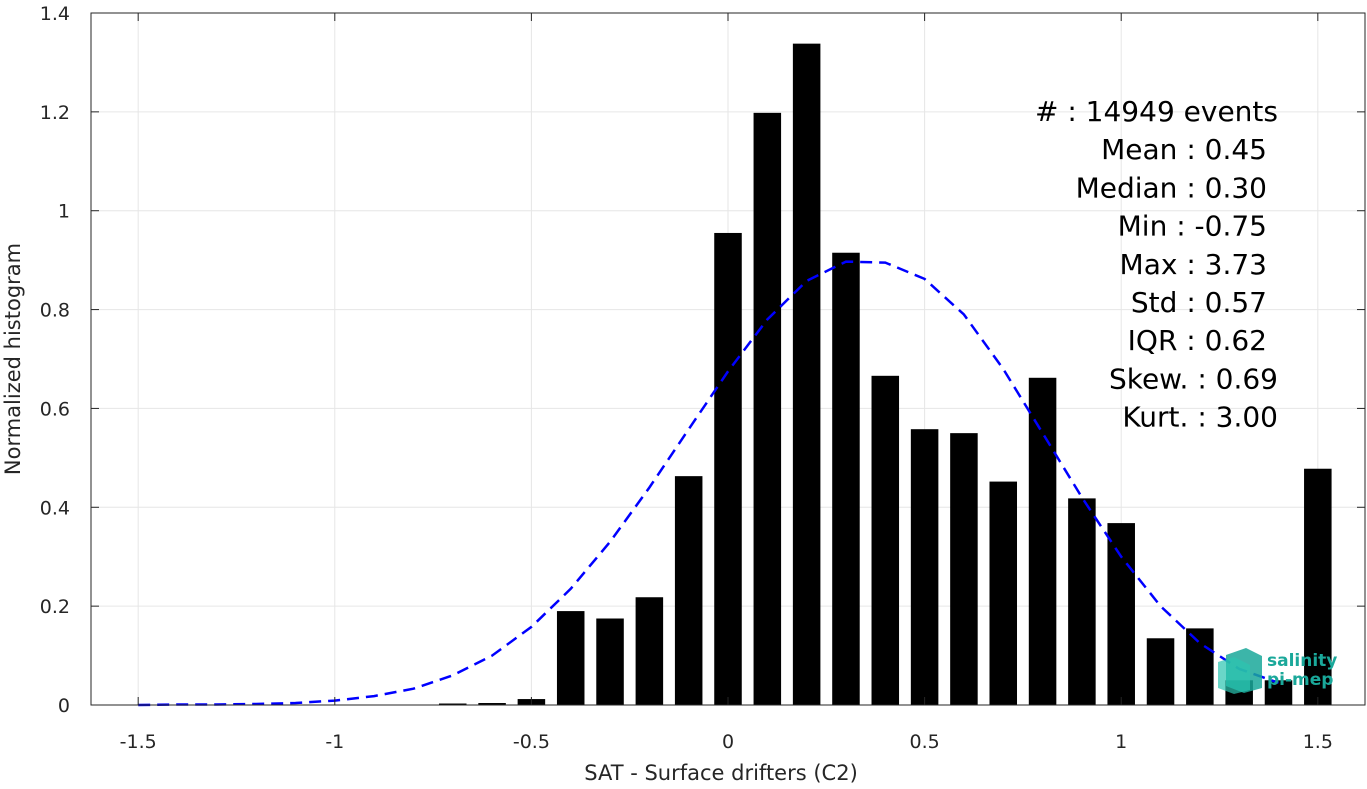  What do you see at coordinates (1156, 111) in the screenshot?
I see `stats-line: # : 14949 events` at bounding box center [1156, 111].